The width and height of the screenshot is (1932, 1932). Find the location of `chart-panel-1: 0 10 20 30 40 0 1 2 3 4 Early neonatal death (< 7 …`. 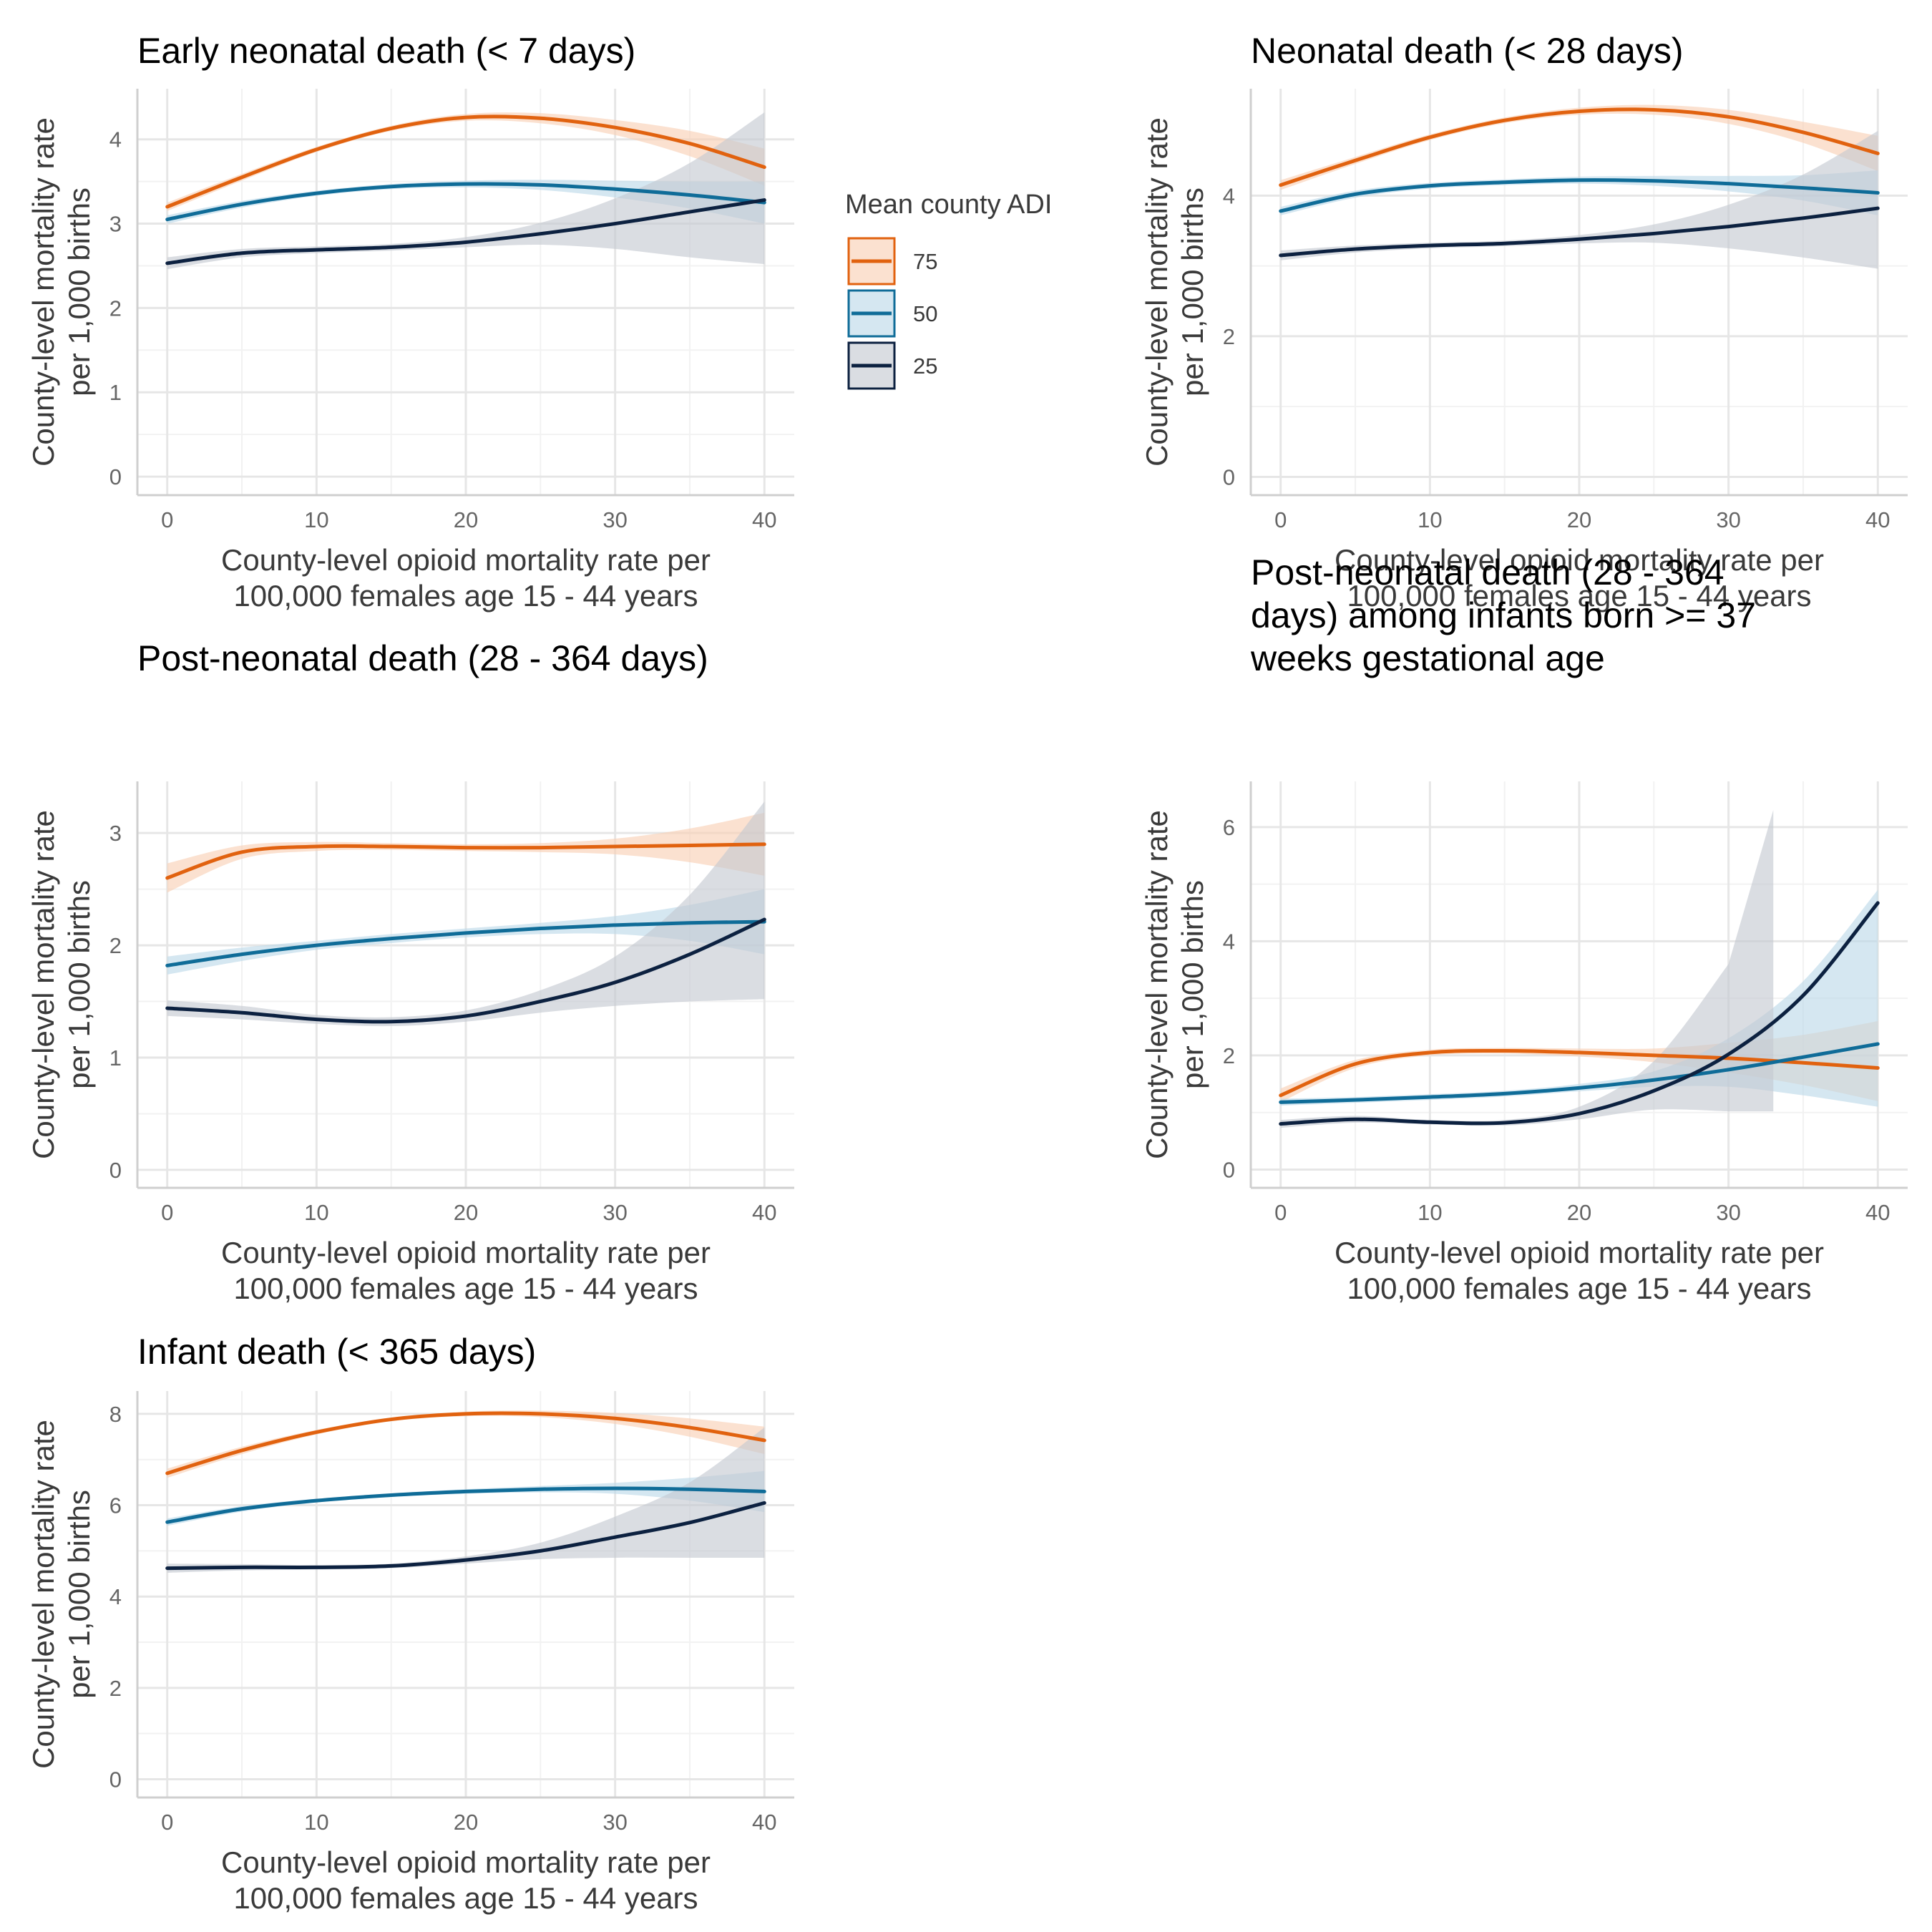

chart-panel-1: 0 10 20 30 40 0 1 2 3 4 Early neonatal death (< 7 … is located at coordinates (410, 322).